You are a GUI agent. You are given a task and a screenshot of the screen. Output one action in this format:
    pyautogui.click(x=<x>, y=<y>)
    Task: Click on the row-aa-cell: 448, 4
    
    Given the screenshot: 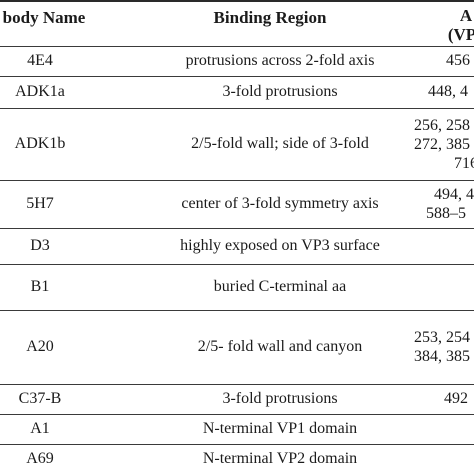 What is the action you would take?
    pyautogui.click(x=448, y=91)
    